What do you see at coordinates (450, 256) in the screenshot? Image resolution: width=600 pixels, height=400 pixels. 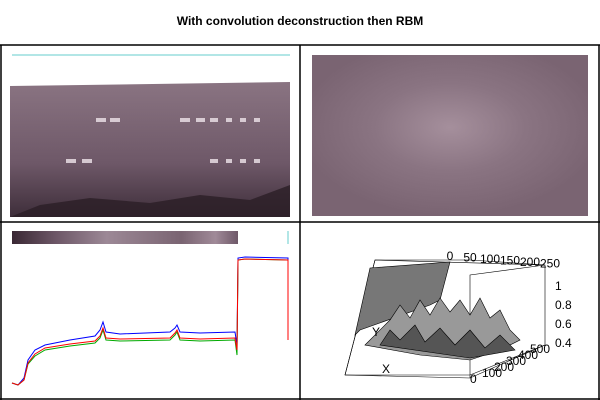 I see `top-tick-label: 0` at bounding box center [450, 256].